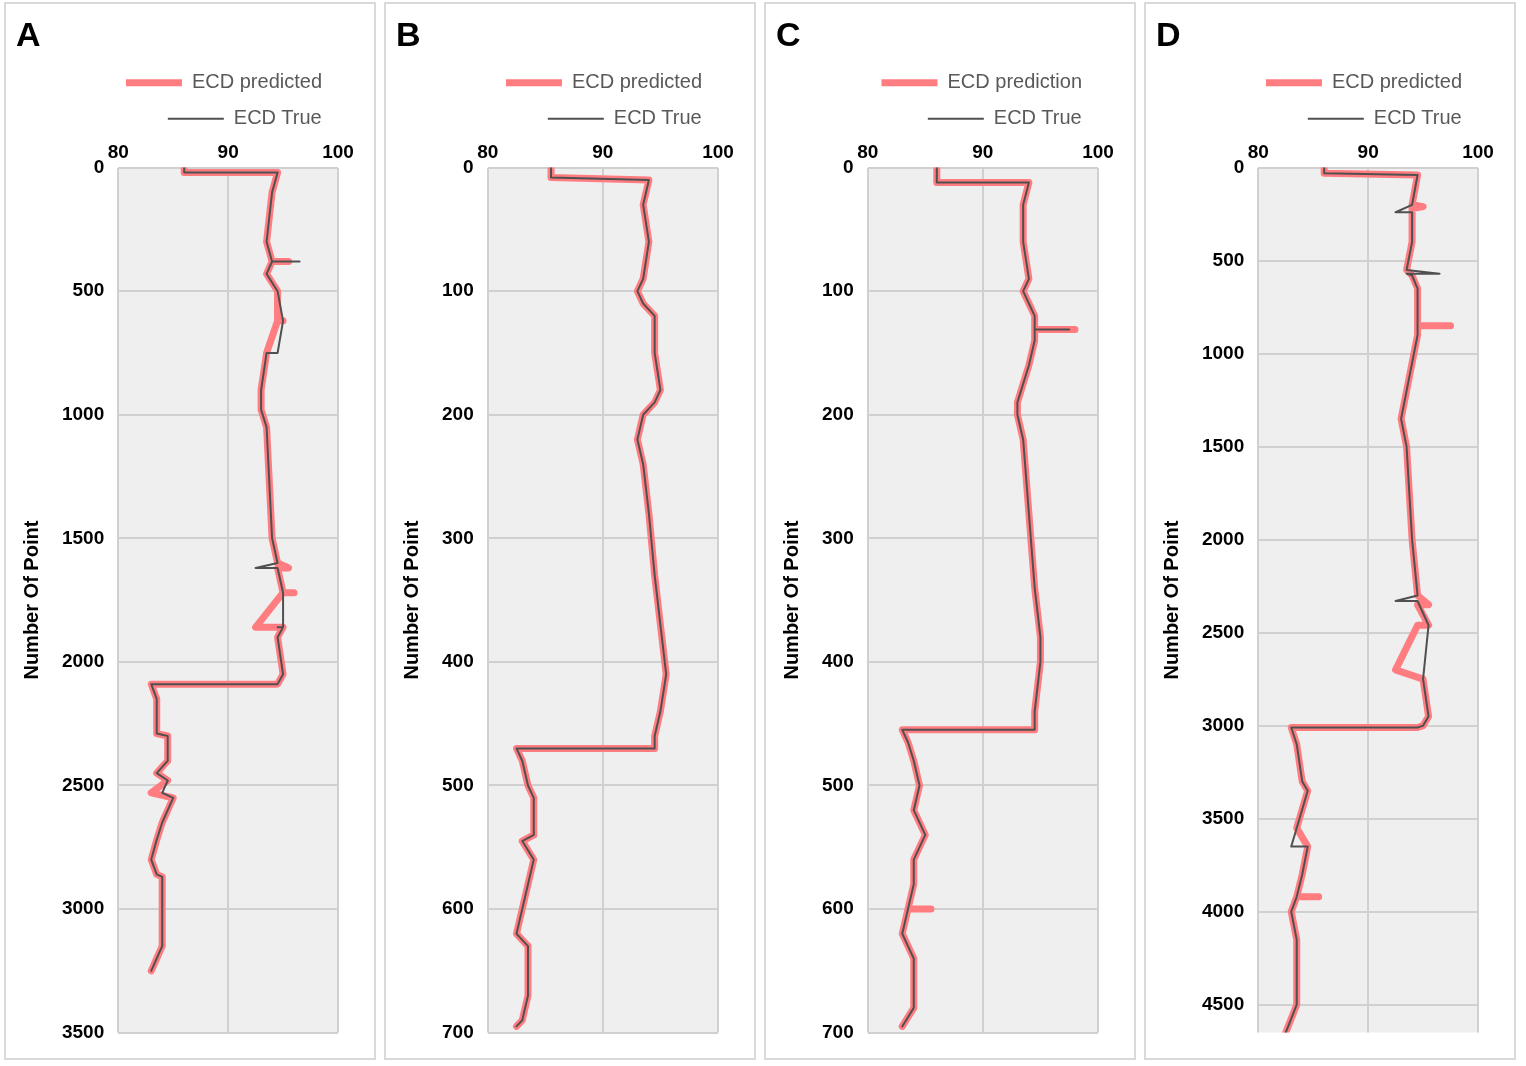  Describe the element at coordinates (1168, 33) in the screenshot. I see `chart-title: D` at that location.